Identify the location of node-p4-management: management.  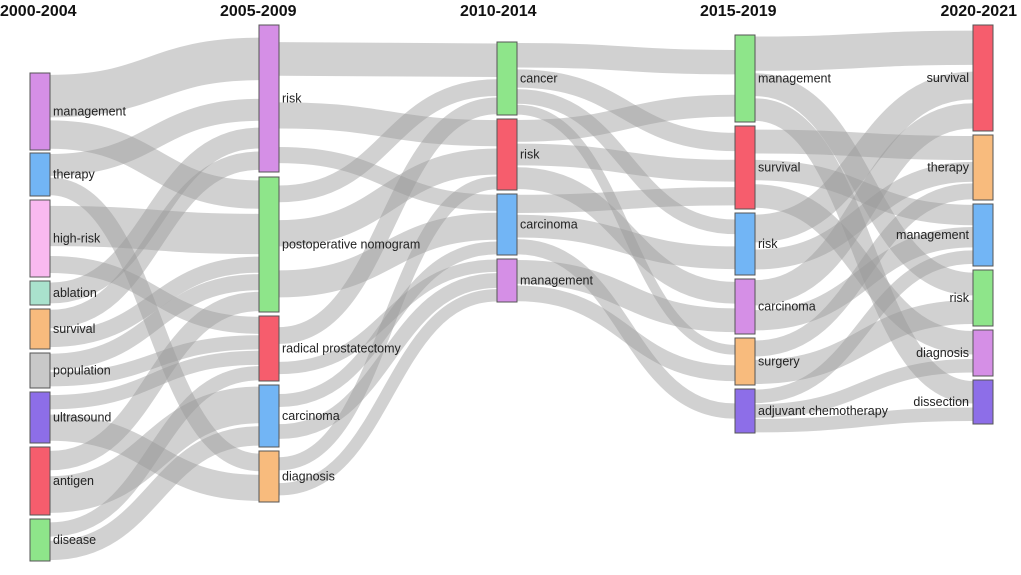
(782, 78).